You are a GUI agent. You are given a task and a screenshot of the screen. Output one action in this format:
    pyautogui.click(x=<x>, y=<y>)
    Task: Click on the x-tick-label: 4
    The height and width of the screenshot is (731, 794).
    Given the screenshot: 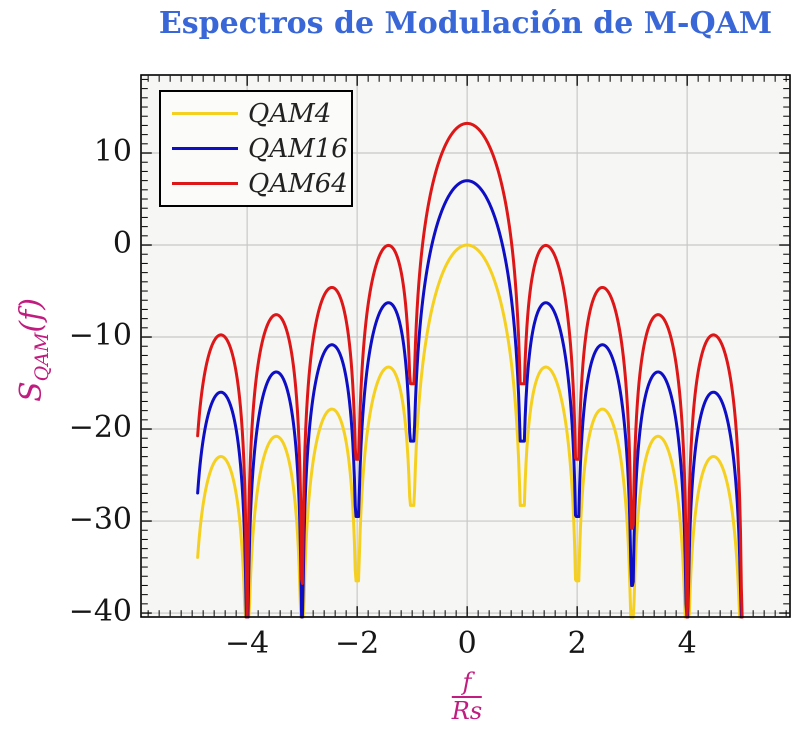 What is the action you would take?
    pyautogui.click(x=687, y=643)
    